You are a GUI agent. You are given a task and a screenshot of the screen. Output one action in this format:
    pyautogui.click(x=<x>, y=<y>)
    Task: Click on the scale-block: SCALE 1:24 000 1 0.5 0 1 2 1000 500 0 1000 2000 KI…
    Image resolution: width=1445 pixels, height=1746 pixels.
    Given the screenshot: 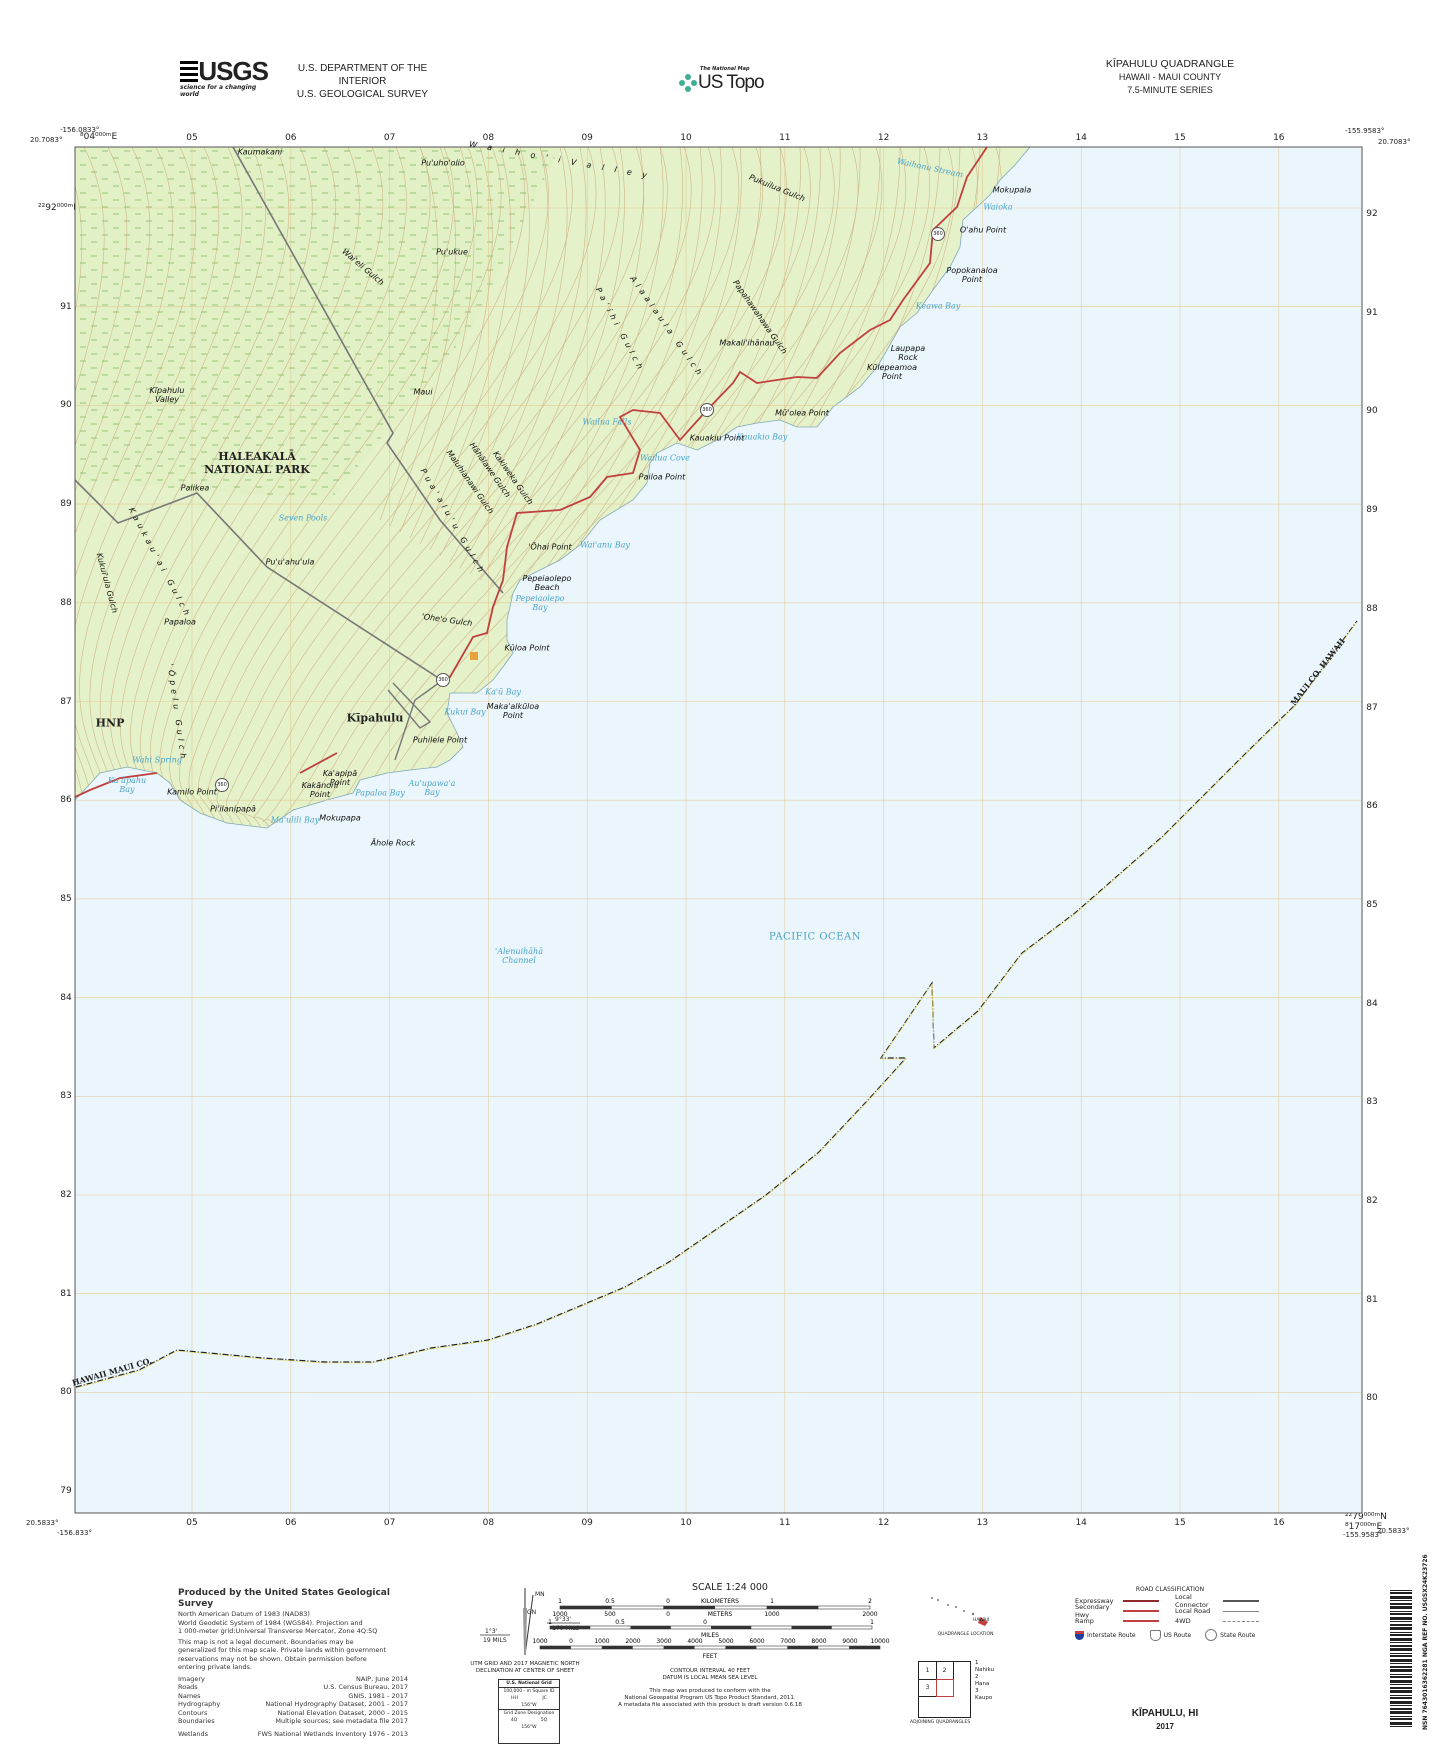 What is the action you would take?
    pyautogui.click(x=716, y=1645)
    